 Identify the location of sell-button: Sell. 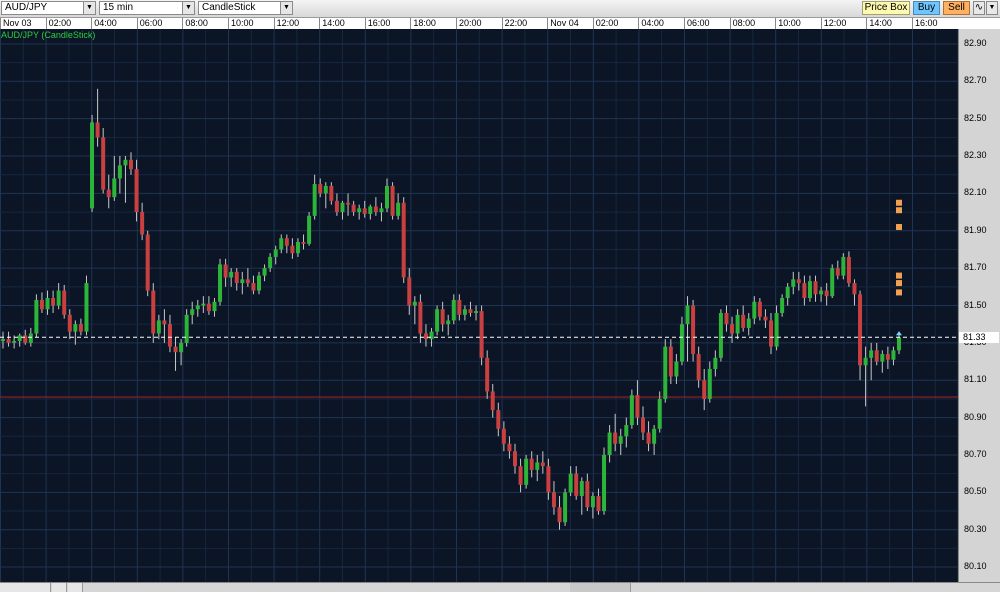
(956, 8).